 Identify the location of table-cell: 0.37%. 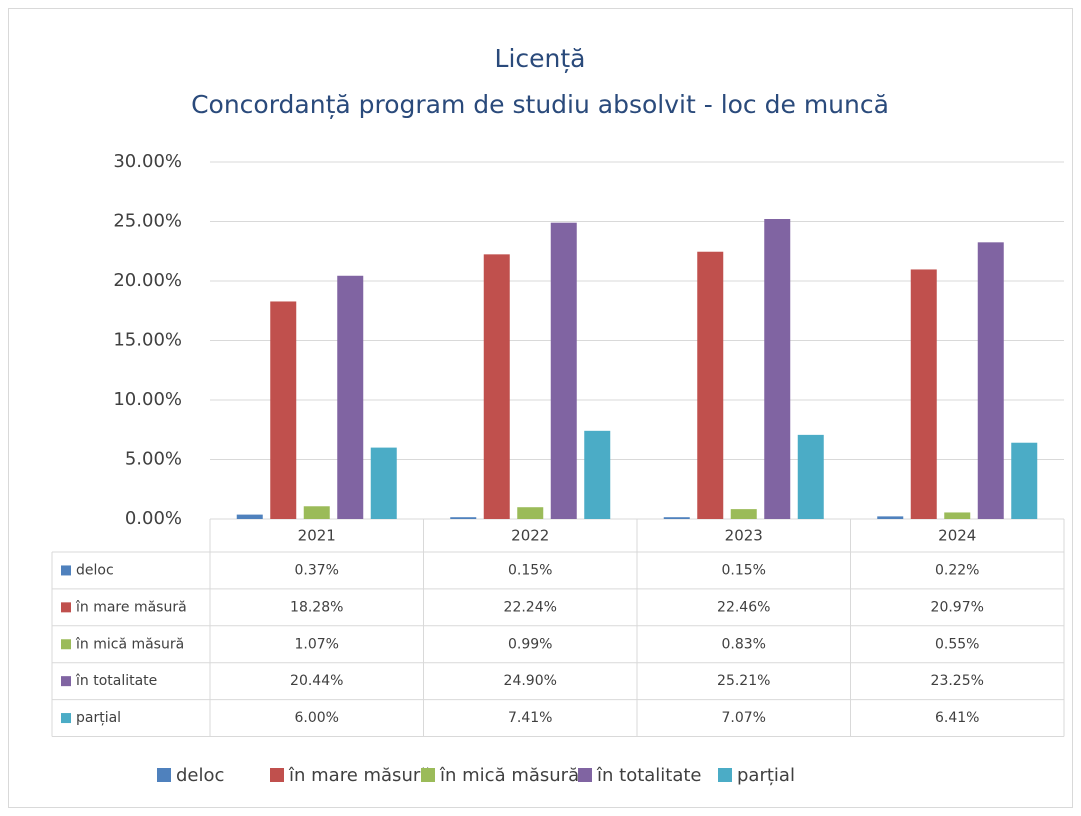
(317, 570).